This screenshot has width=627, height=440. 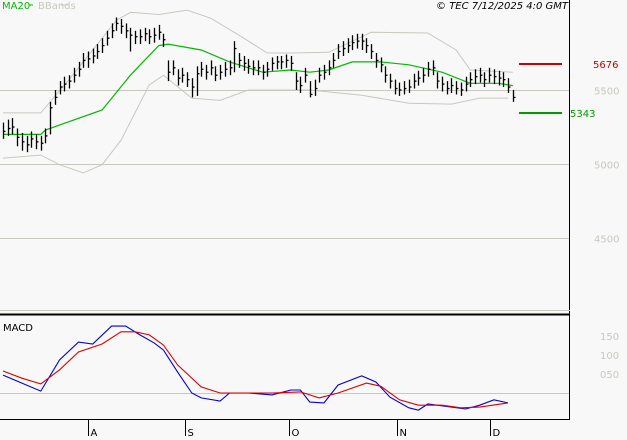 I want to click on month-tick-label: A, so click(x=94, y=433).